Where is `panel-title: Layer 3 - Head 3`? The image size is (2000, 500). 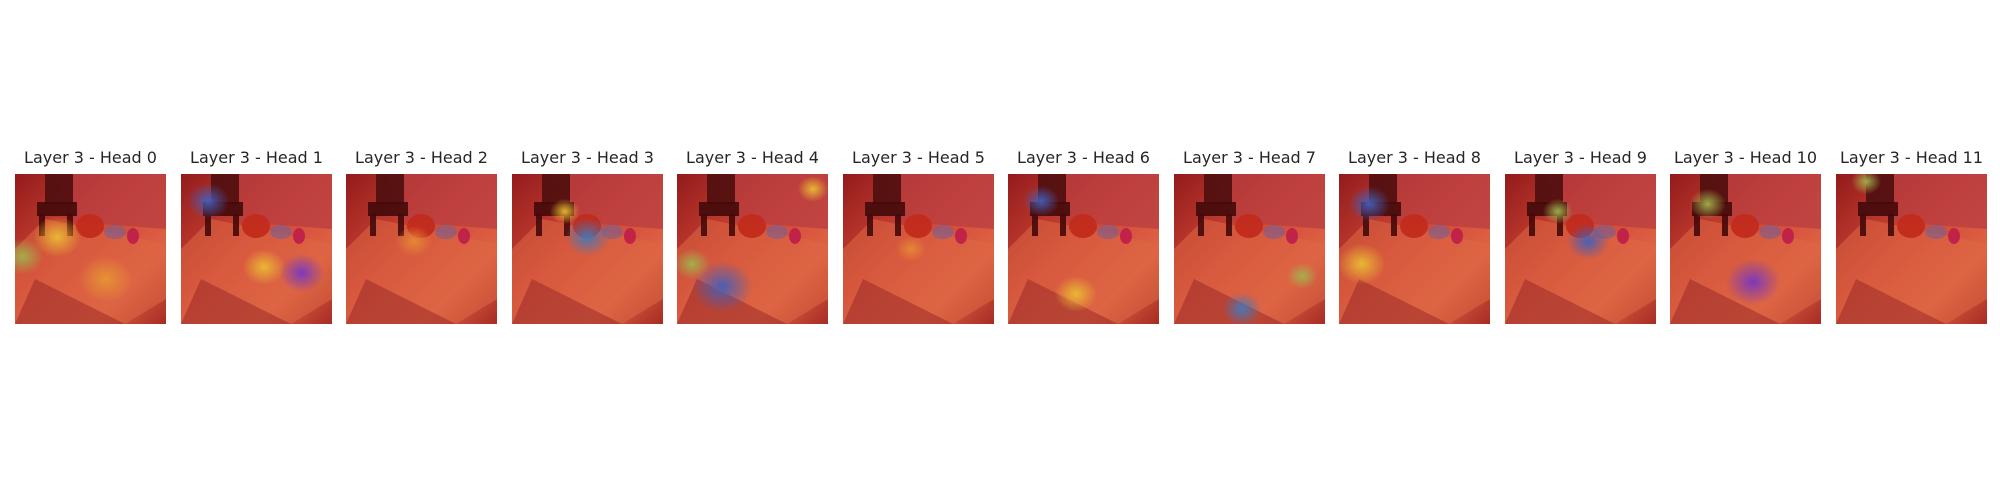
panel-title: Layer 3 - Head 3 is located at coordinates (587, 157).